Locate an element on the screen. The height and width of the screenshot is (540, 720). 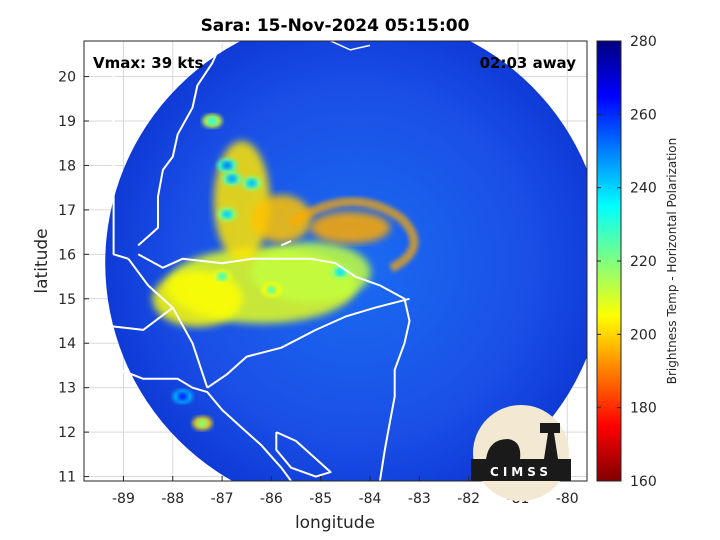
x-tick-label: -87 is located at coordinates (222, 499).